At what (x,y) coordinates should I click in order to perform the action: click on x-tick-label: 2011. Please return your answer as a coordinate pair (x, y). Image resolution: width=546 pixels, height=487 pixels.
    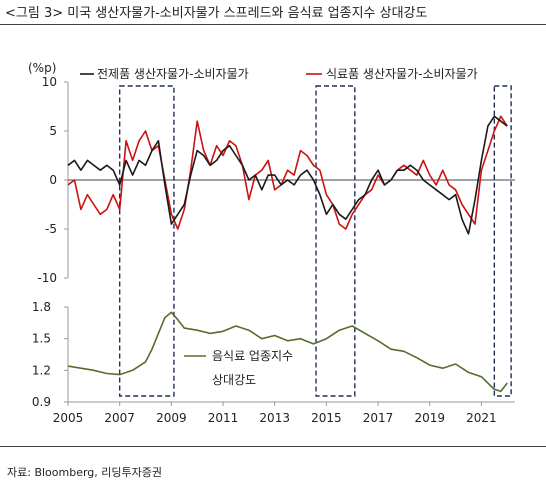
    Looking at the image, I should click on (223, 418).